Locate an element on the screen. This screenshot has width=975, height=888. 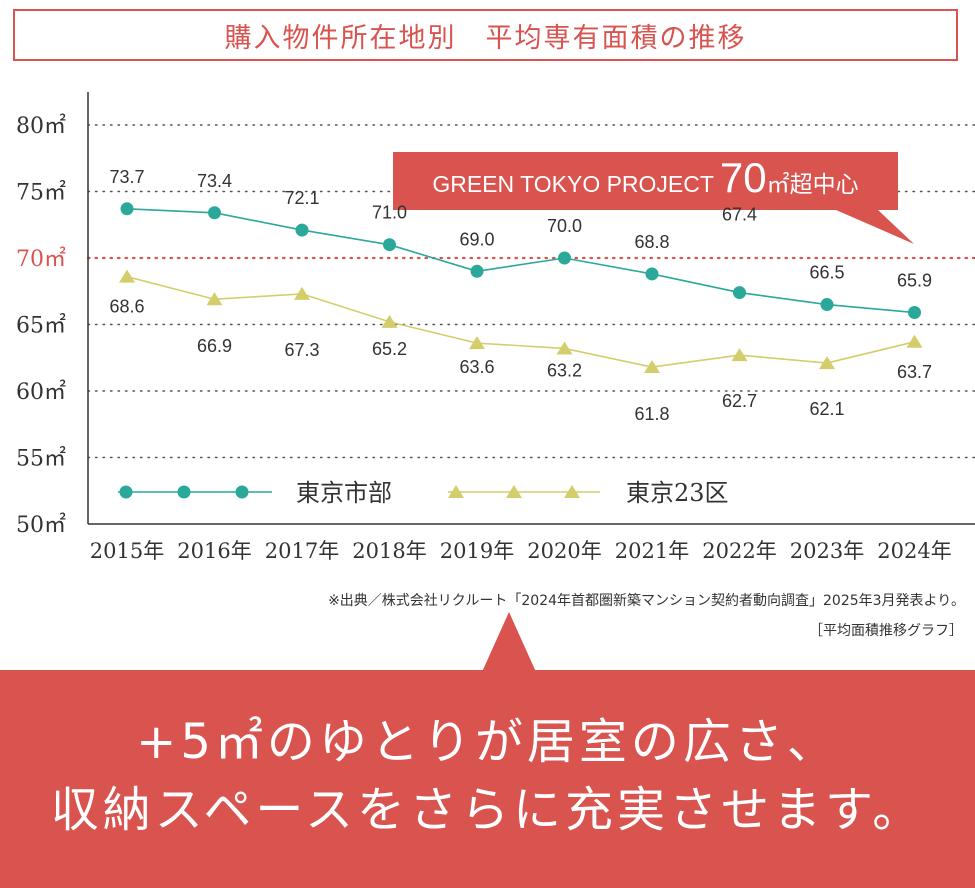
callout-bubble is located at coordinates (653, 198).